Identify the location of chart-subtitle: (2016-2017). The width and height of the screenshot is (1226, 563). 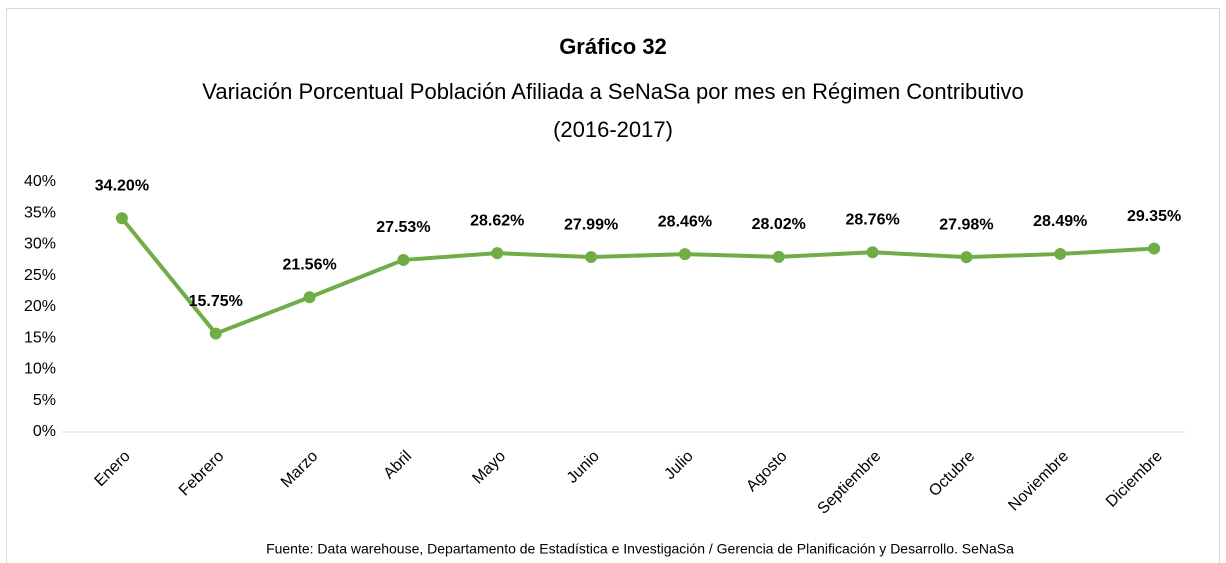
(613, 129).